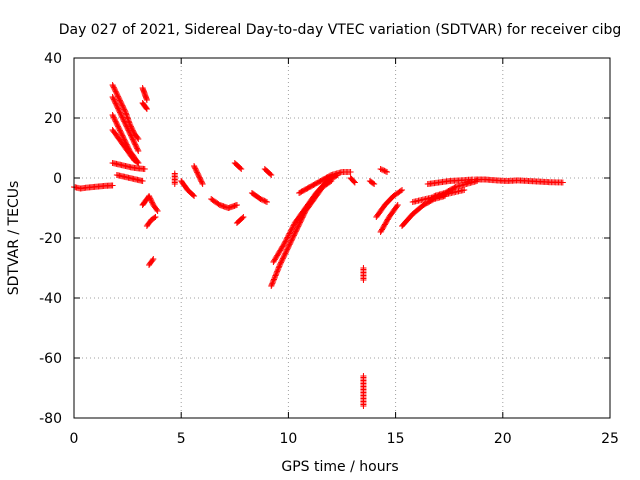  Describe the element at coordinates (181, 439) in the screenshot. I see `x-tick-label: 5` at that location.